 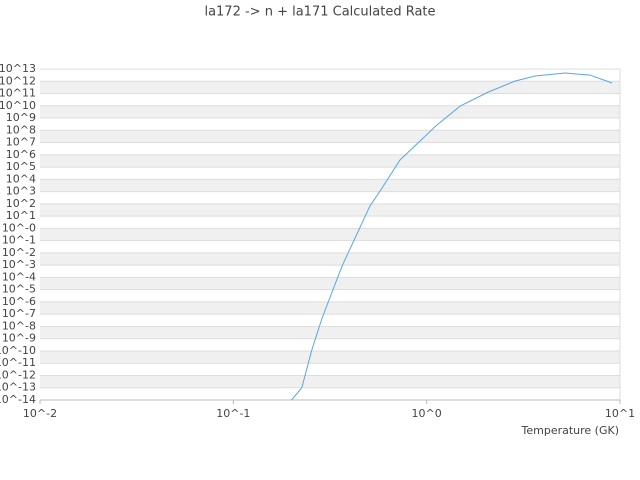 What do you see at coordinates (19, 240) in the screenshot?
I see `y-tick-label: 10^-1` at bounding box center [19, 240].